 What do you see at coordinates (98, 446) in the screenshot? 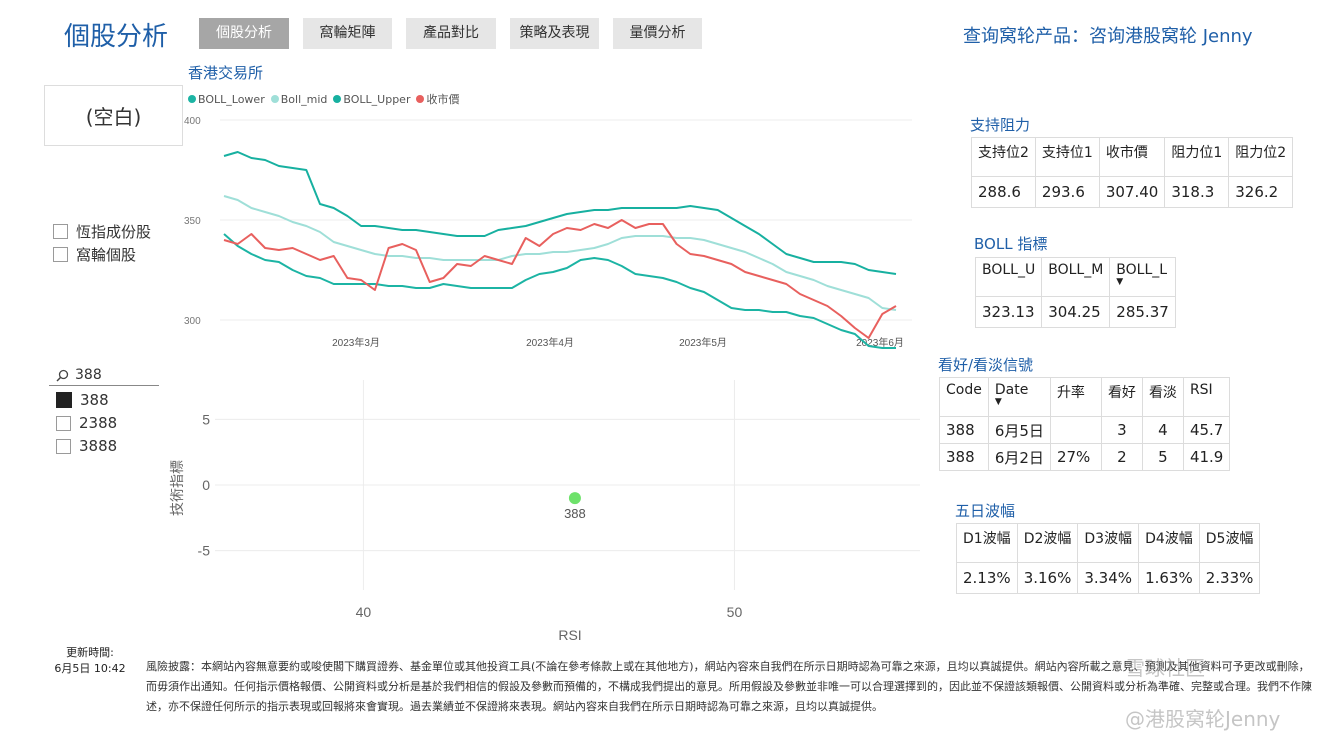
I see `stock-option-label: 3888` at bounding box center [98, 446].